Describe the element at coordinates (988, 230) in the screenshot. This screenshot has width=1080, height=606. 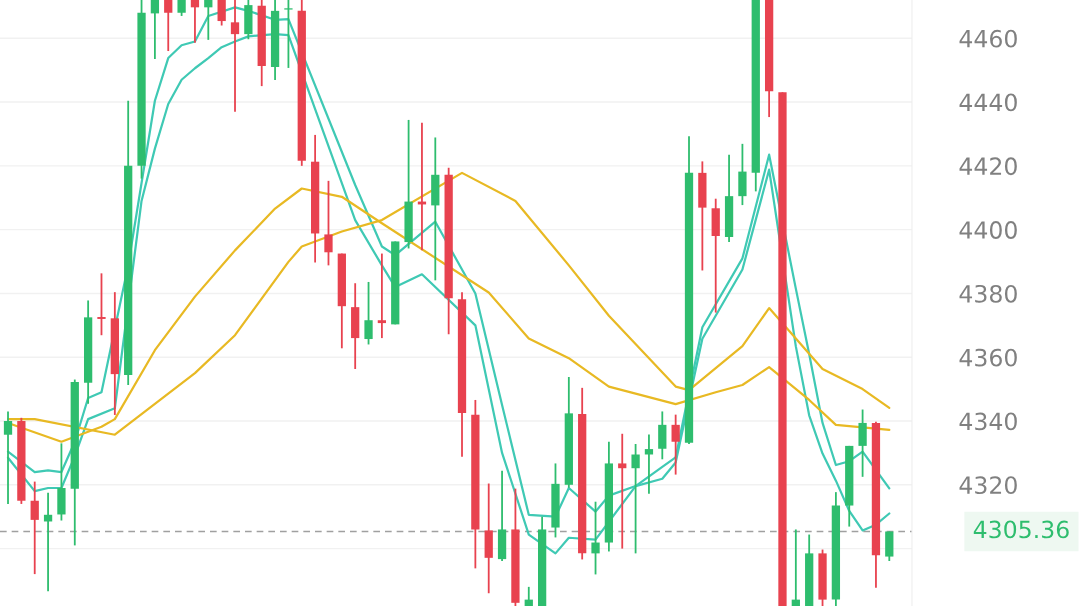
I see `y-tick-label: 4400` at that location.